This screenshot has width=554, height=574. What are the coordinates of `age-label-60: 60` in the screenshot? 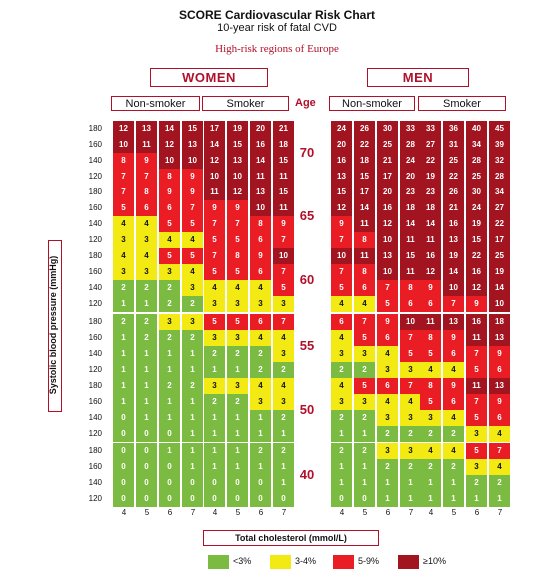 It's located at (307, 279).